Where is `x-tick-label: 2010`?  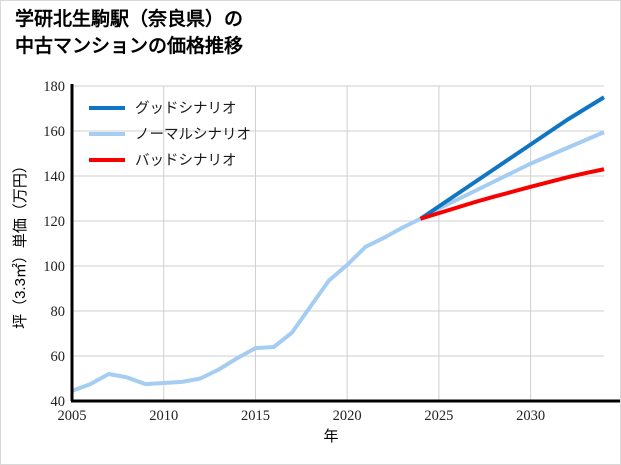
x-tick-label: 2010 is located at coordinates (163, 416).